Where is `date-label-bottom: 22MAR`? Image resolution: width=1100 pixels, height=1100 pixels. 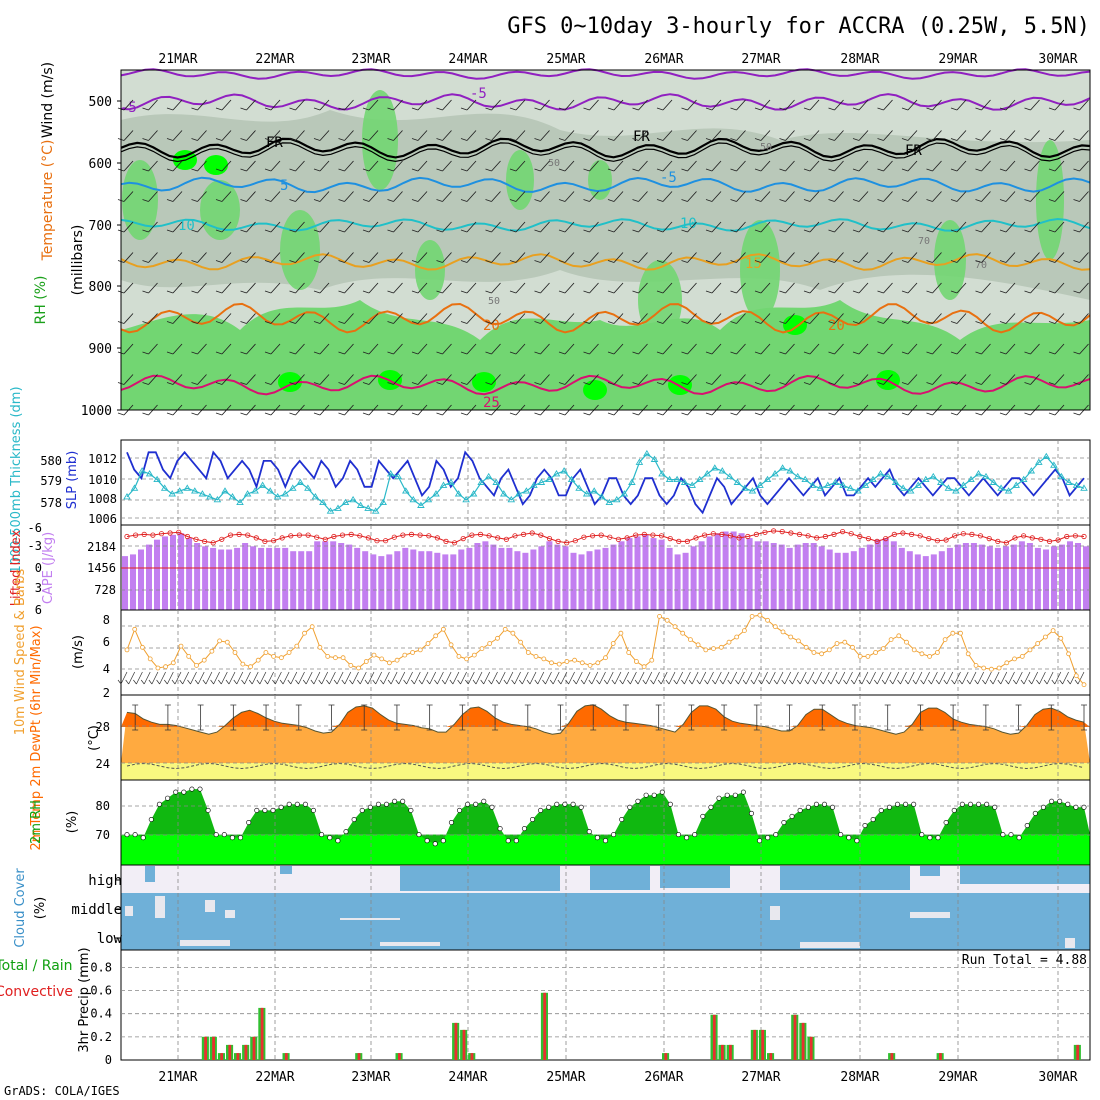 date-label-bottom: 22MAR is located at coordinates (274, 1077).